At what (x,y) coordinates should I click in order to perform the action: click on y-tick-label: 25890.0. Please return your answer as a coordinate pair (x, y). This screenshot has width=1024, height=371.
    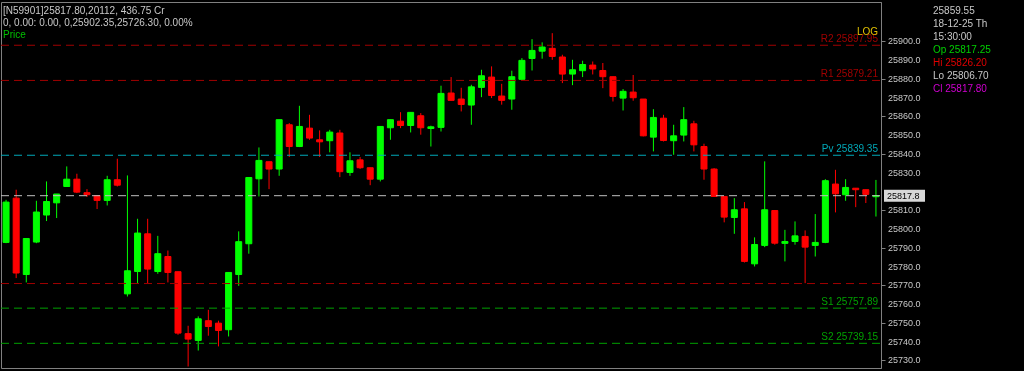
    Looking at the image, I should click on (904, 60).